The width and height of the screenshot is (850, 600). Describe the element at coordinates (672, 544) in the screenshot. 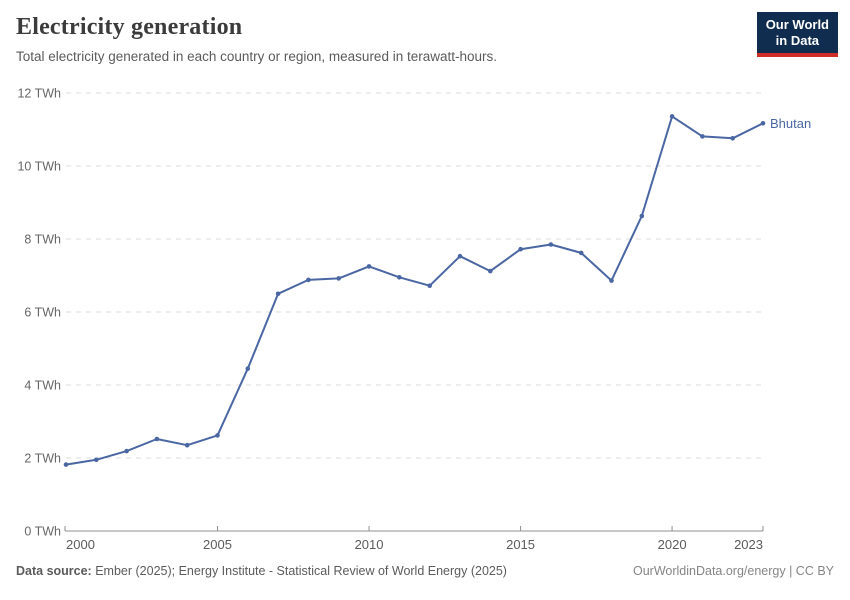

I see `x-axis-tick-label: 2020` at that location.